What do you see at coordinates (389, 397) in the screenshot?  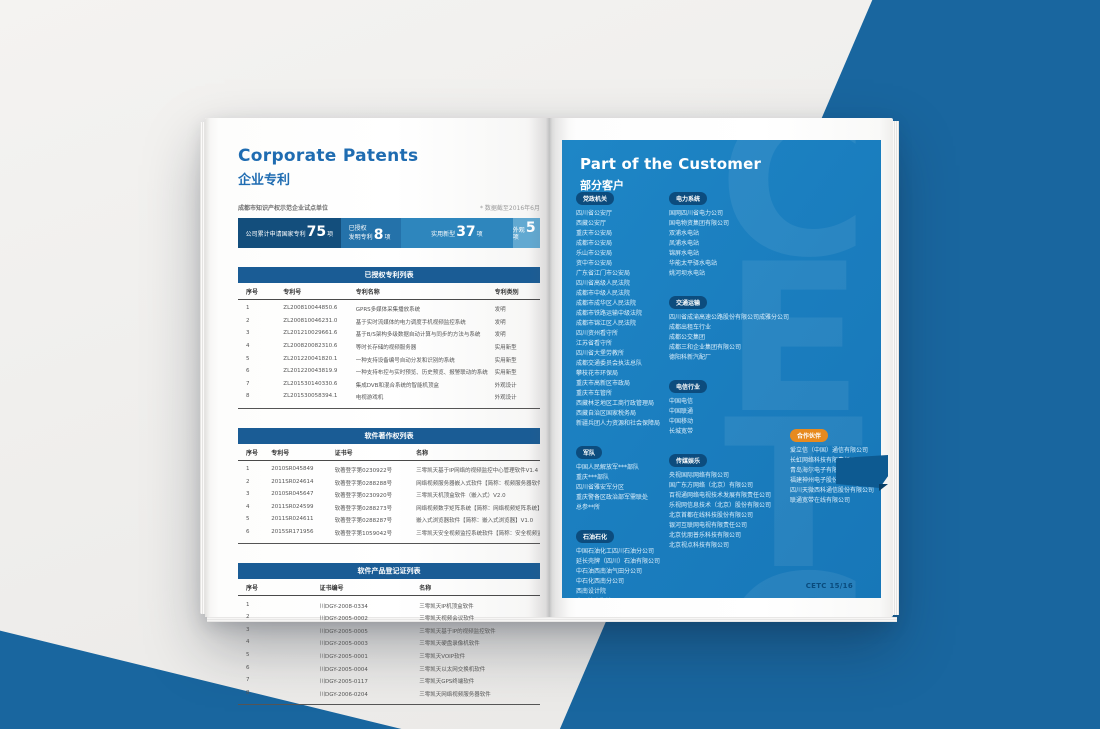 I see `table-row: 8 ZL201530058394.1 电视游戏机 外观设计` at bounding box center [389, 397].